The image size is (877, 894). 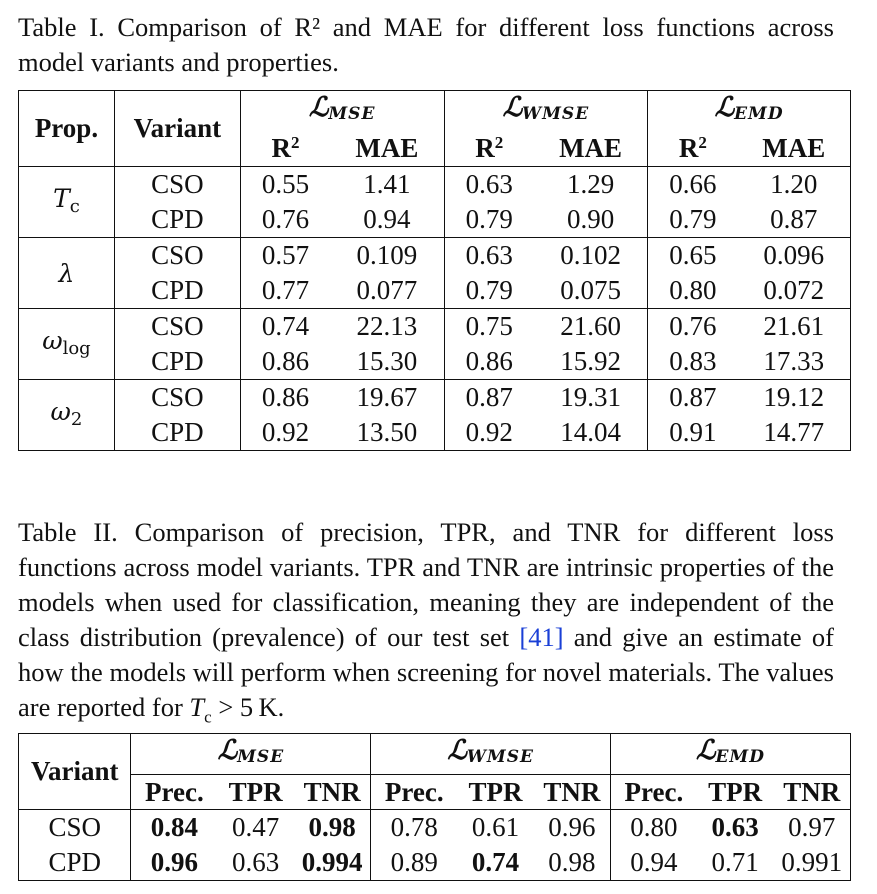 What do you see at coordinates (387, 397) in the screenshot?
I see `mae-cell: 19.67` at bounding box center [387, 397].